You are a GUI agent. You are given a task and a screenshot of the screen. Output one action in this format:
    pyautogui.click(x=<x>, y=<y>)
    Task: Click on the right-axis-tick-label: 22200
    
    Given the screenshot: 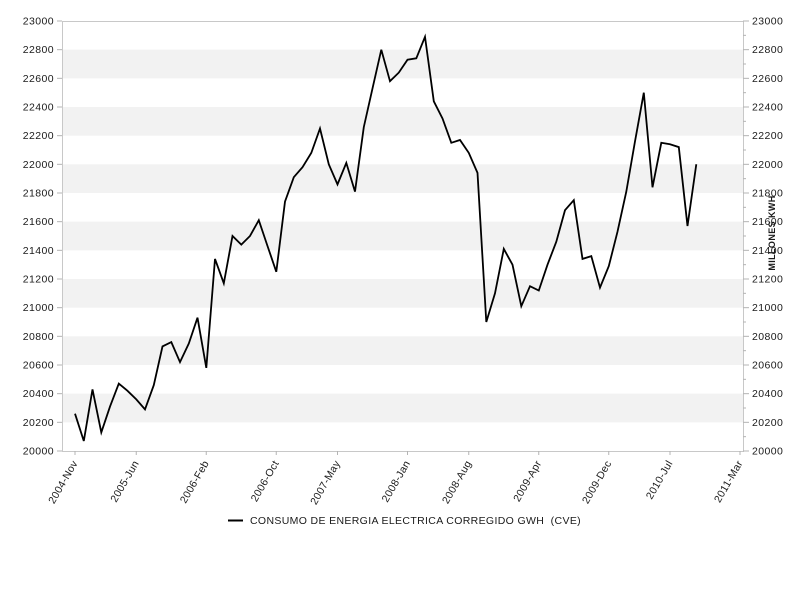 What is the action you would take?
    pyautogui.click(x=767, y=136)
    